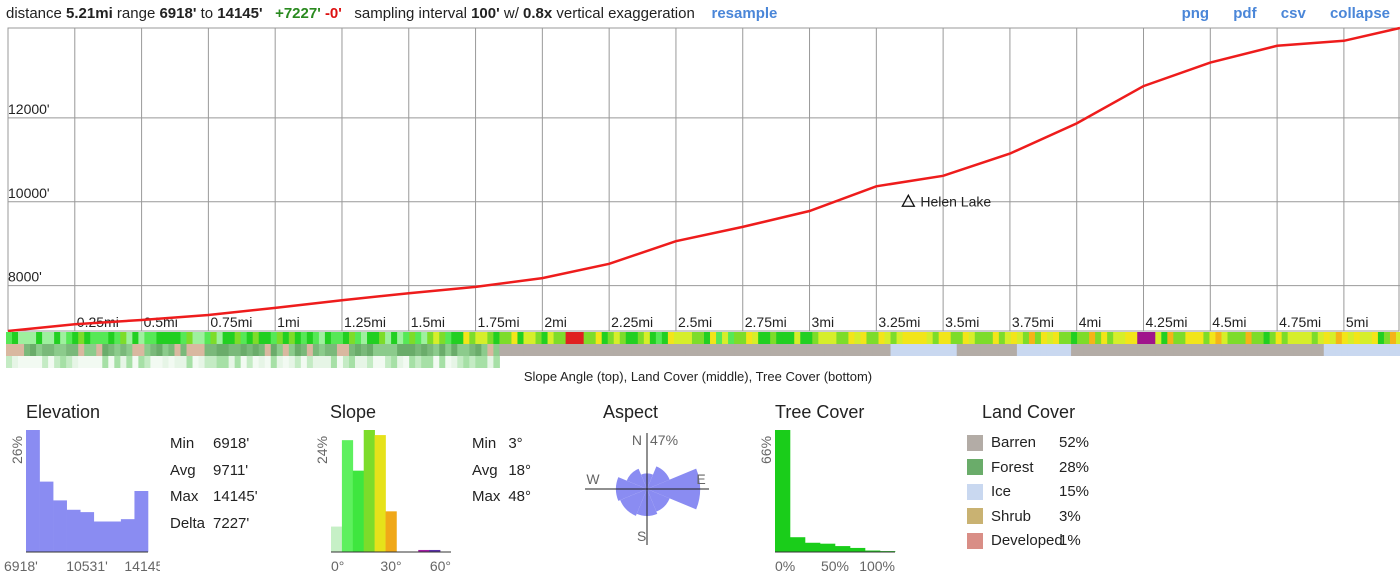  Describe the element at coordinates (1027, 540) in the screenshot. I see `land-cover-name: Developed` at that location.